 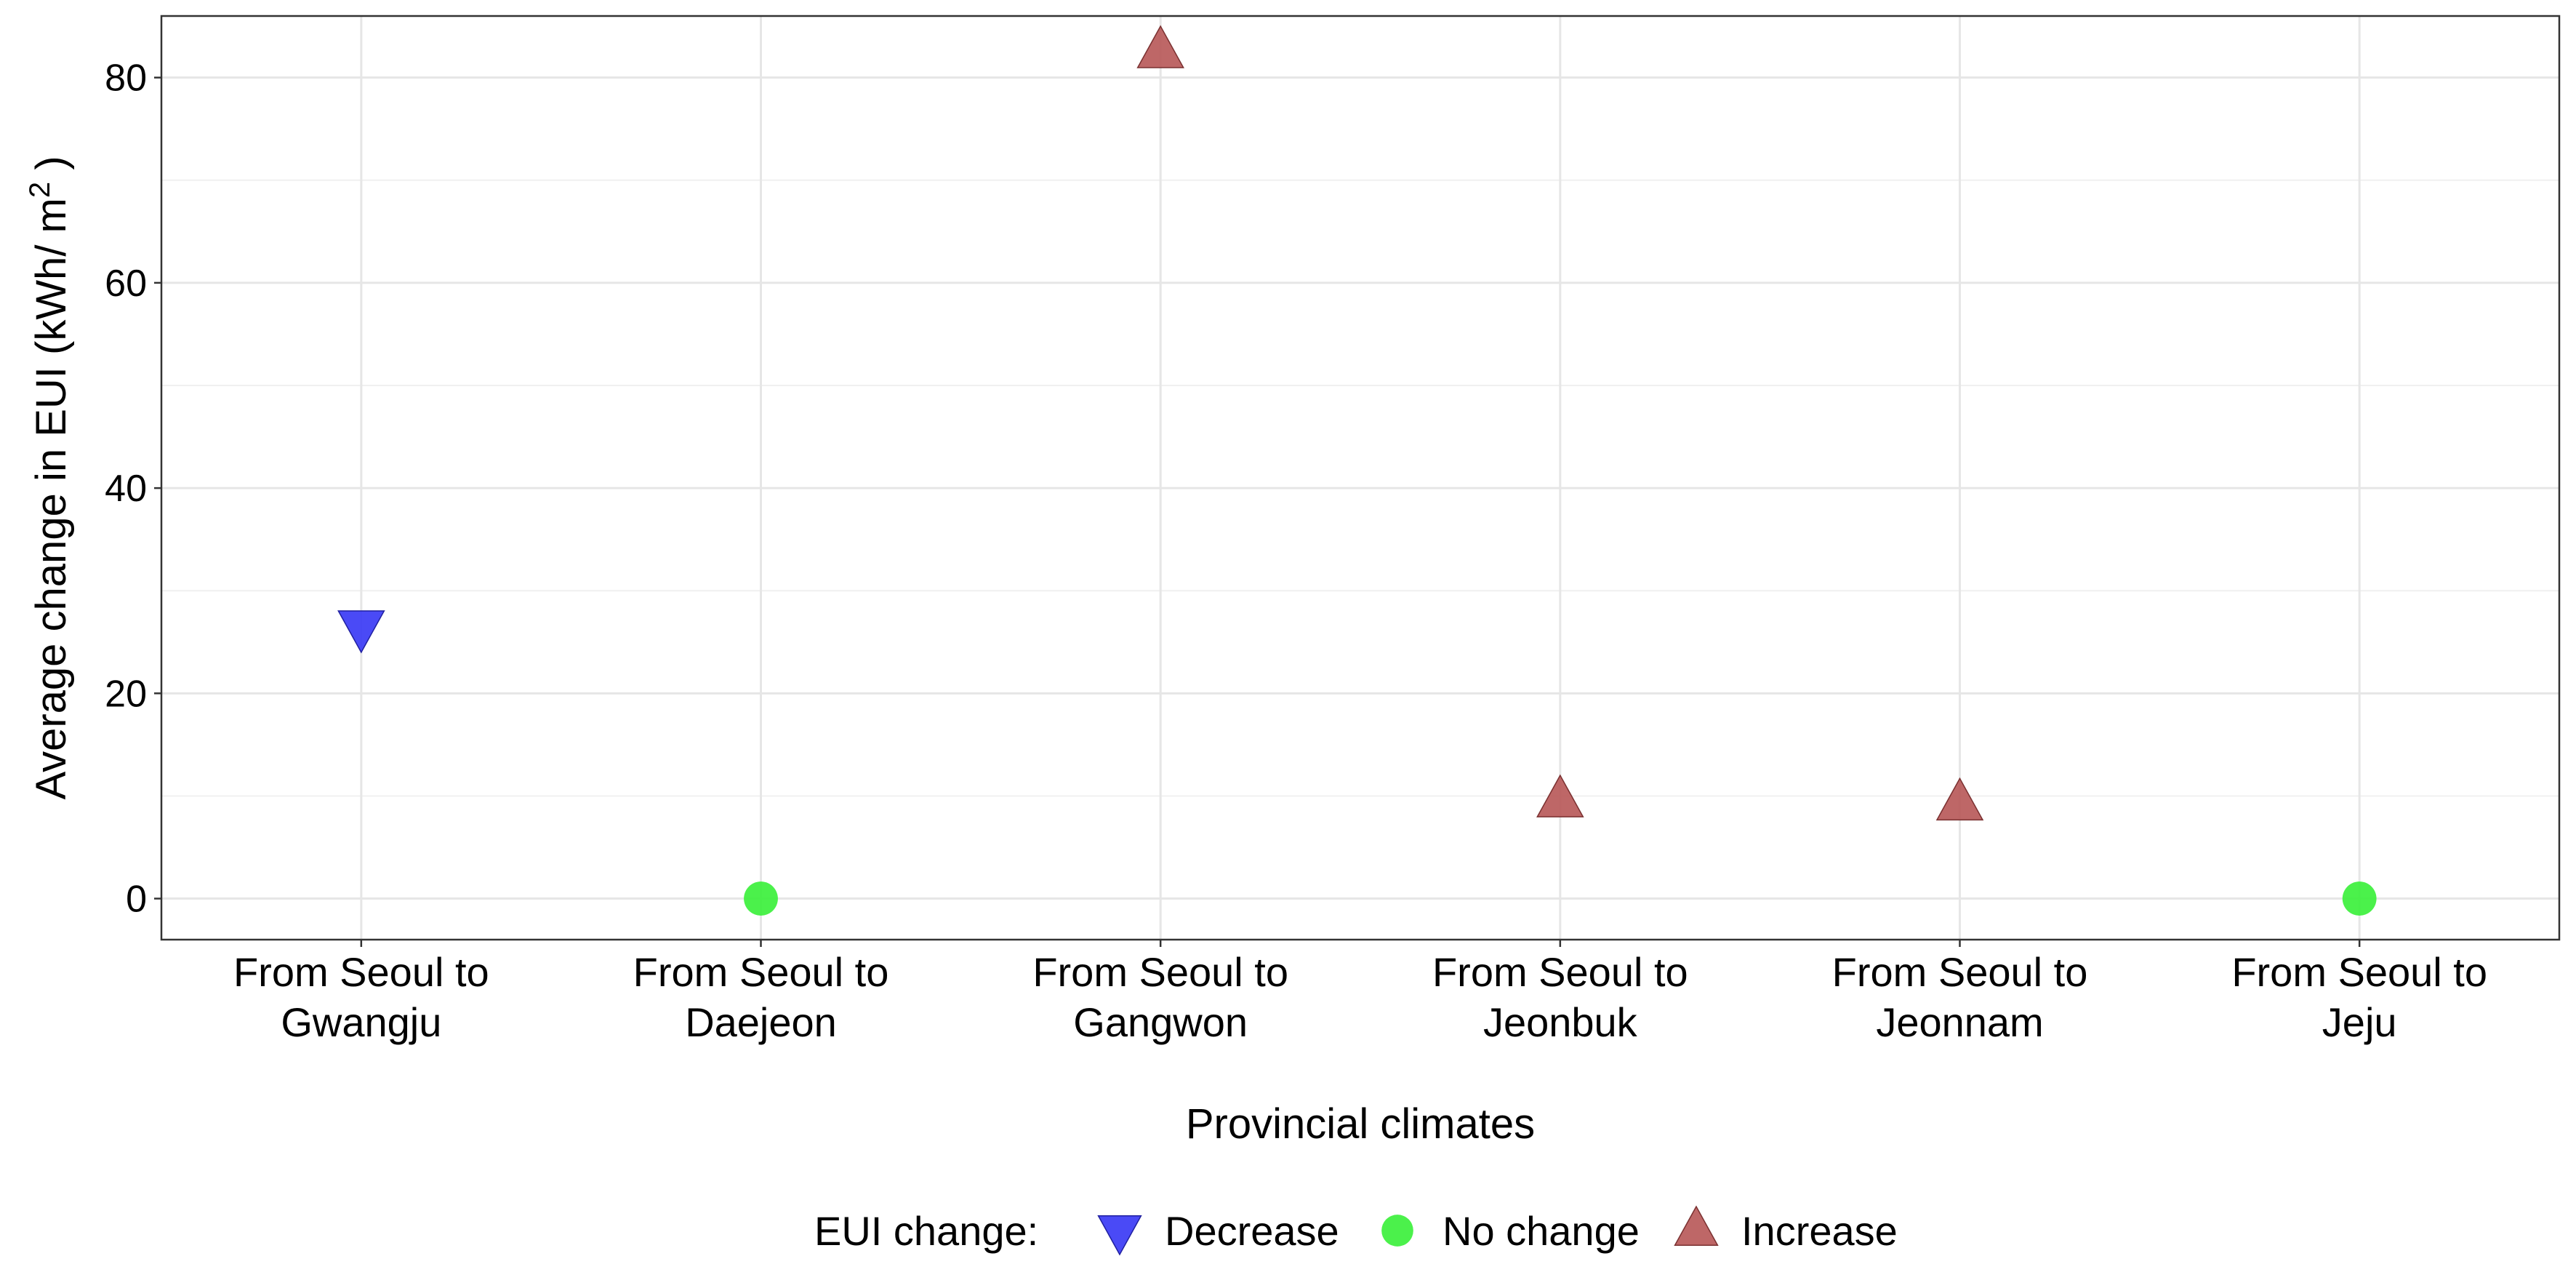 What do you see at coordinates (1560, 1022) in the screenshot?
I see `x-tick-label-line2: Jeonbuk` at bounding box center [1560, 1022].